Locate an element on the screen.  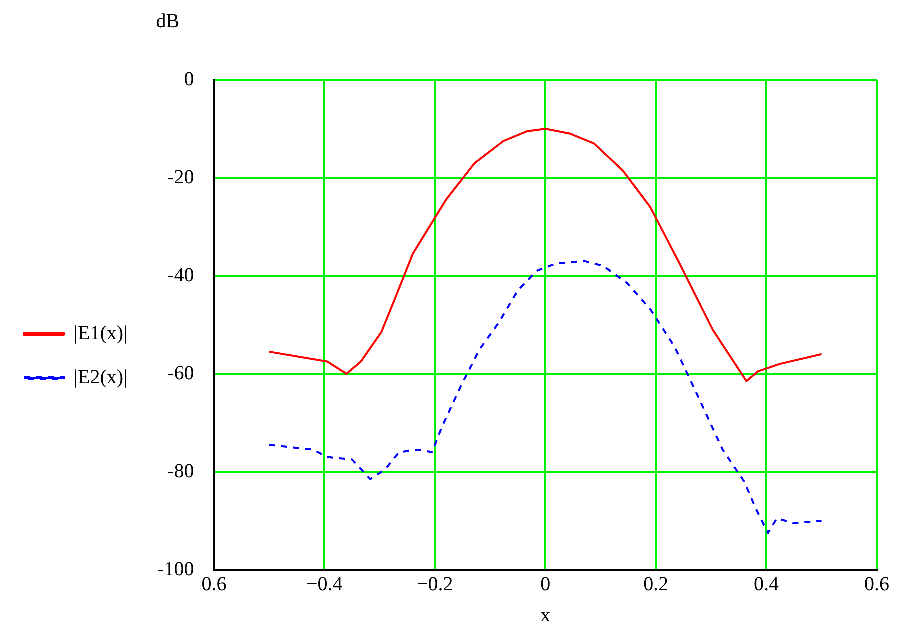
x-tick-label: −0.4 is located at coordinates (324, 584).